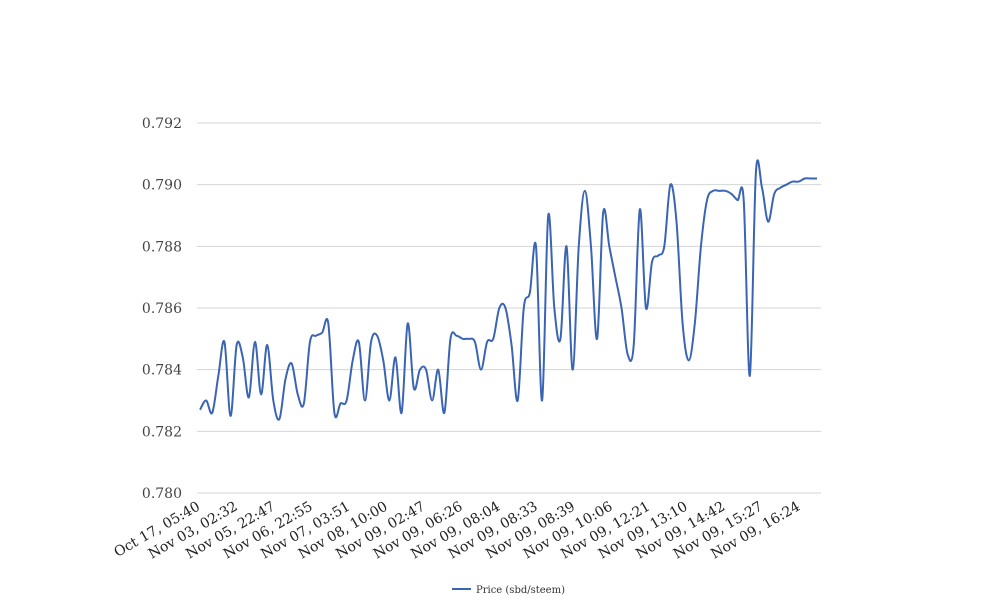  What do you see at coordinates (520, 590) in the screenshot?
I see `legend-label: Price (sbd/steem)` at bounding box center [520, 590].